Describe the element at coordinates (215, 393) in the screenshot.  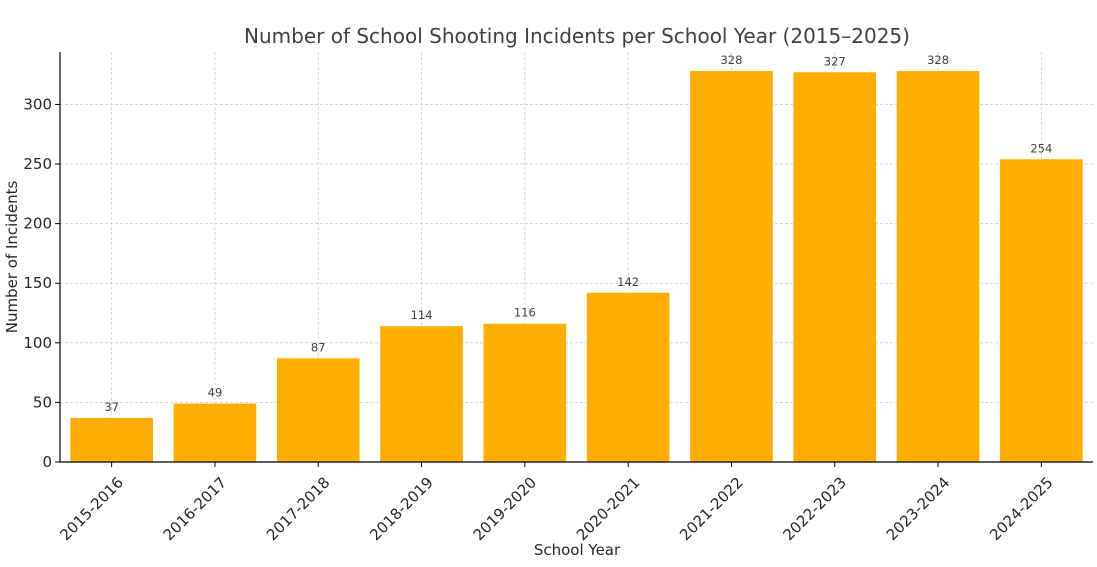
I see `data-label-2016-2017: 49` at that location.